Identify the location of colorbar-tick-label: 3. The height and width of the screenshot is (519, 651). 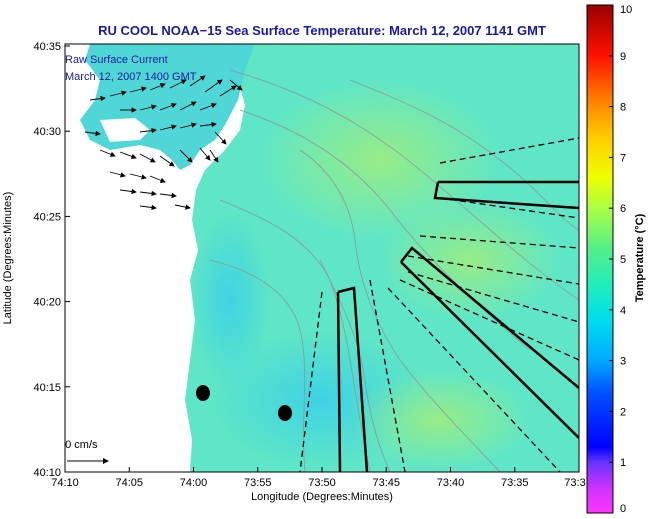
(623, 362).